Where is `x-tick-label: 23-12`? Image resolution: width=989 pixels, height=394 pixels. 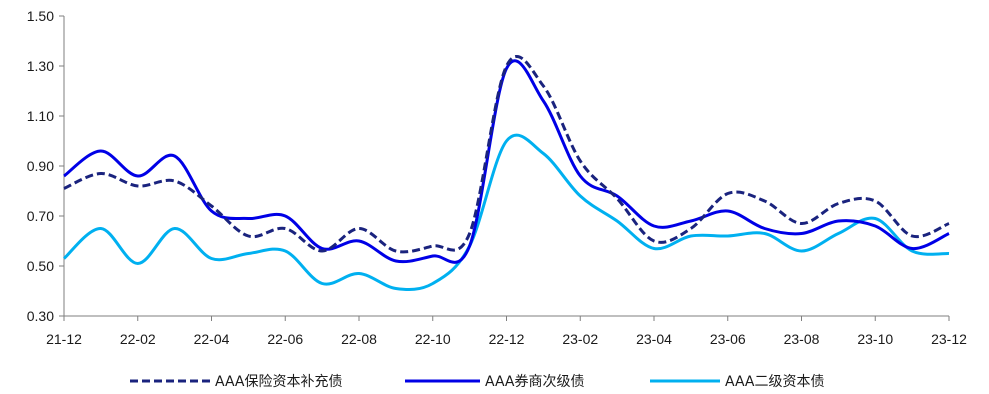 x-tick-label: 23-12 is located at coordinates (949, 339).